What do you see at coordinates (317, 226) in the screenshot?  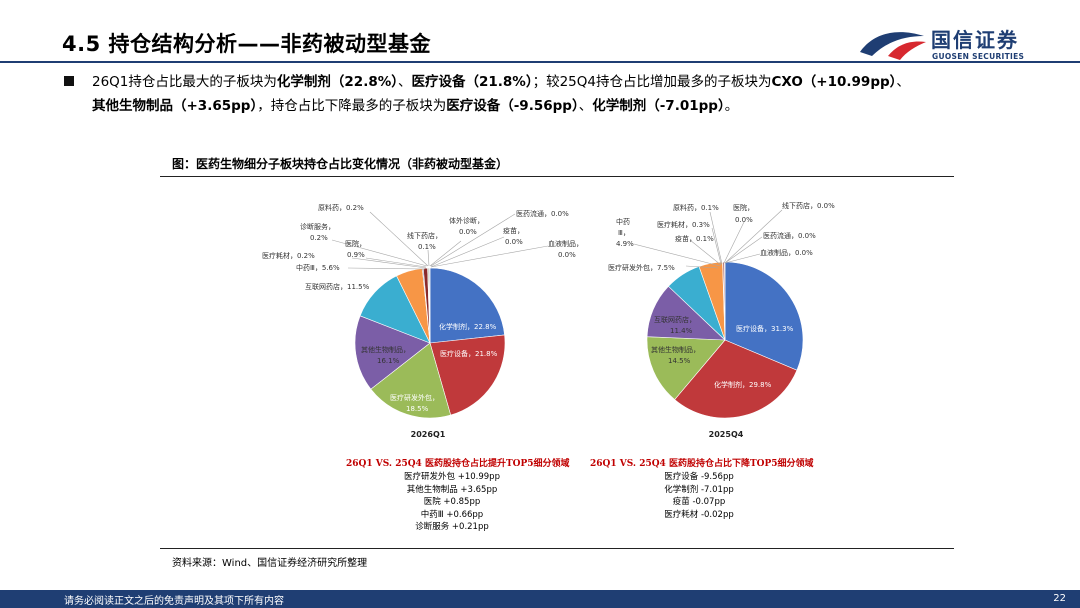 I see `pie1-label-诊断服务: 诊断服务，` at bounding box center [317, 226].